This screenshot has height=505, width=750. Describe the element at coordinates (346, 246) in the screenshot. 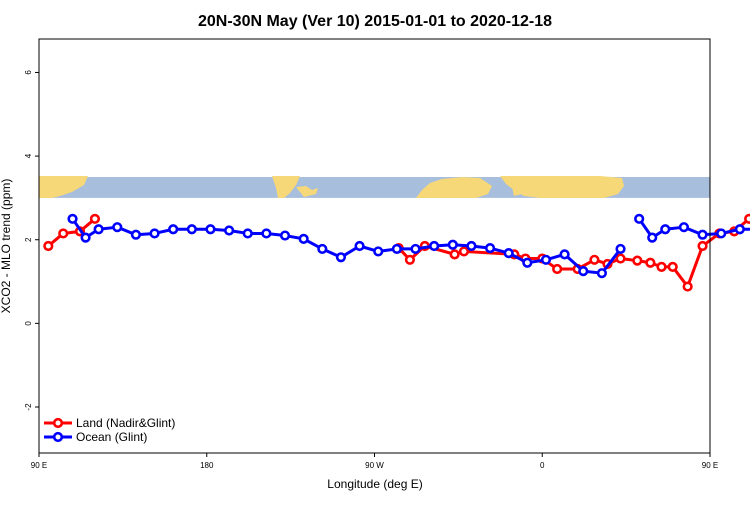

I see `series-ocean-line` at that location.